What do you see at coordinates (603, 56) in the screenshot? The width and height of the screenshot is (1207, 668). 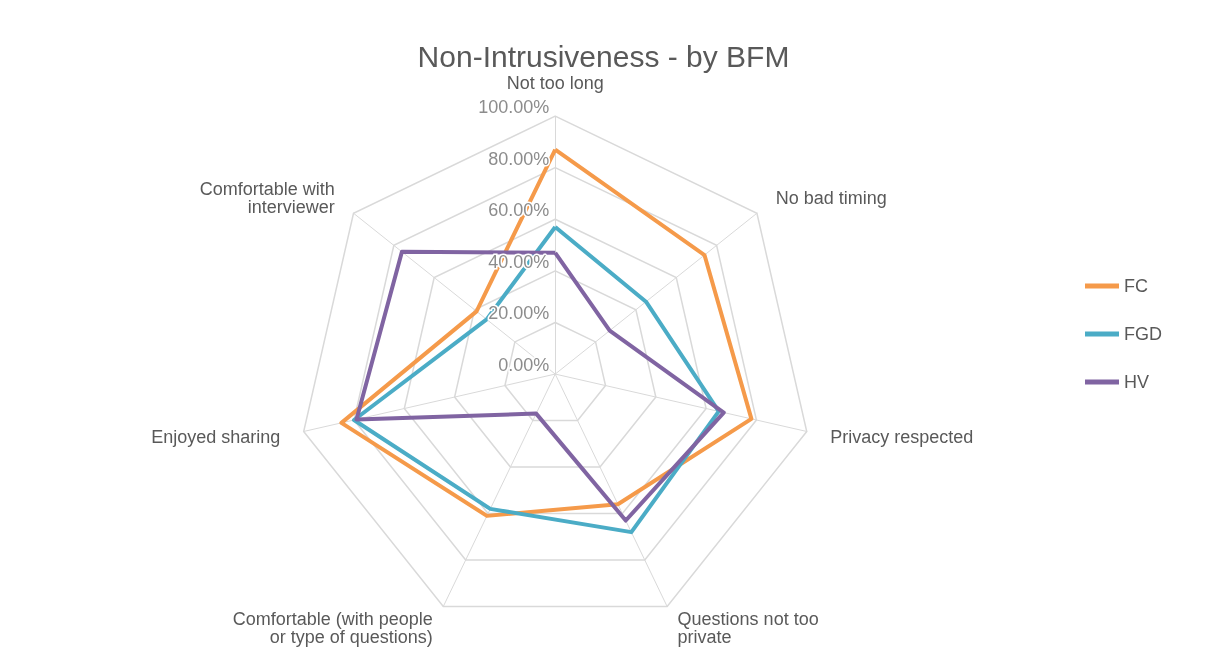 I see `chart-title: Non-Intrusiveness - by BFM` at bounding box center [603, 56].